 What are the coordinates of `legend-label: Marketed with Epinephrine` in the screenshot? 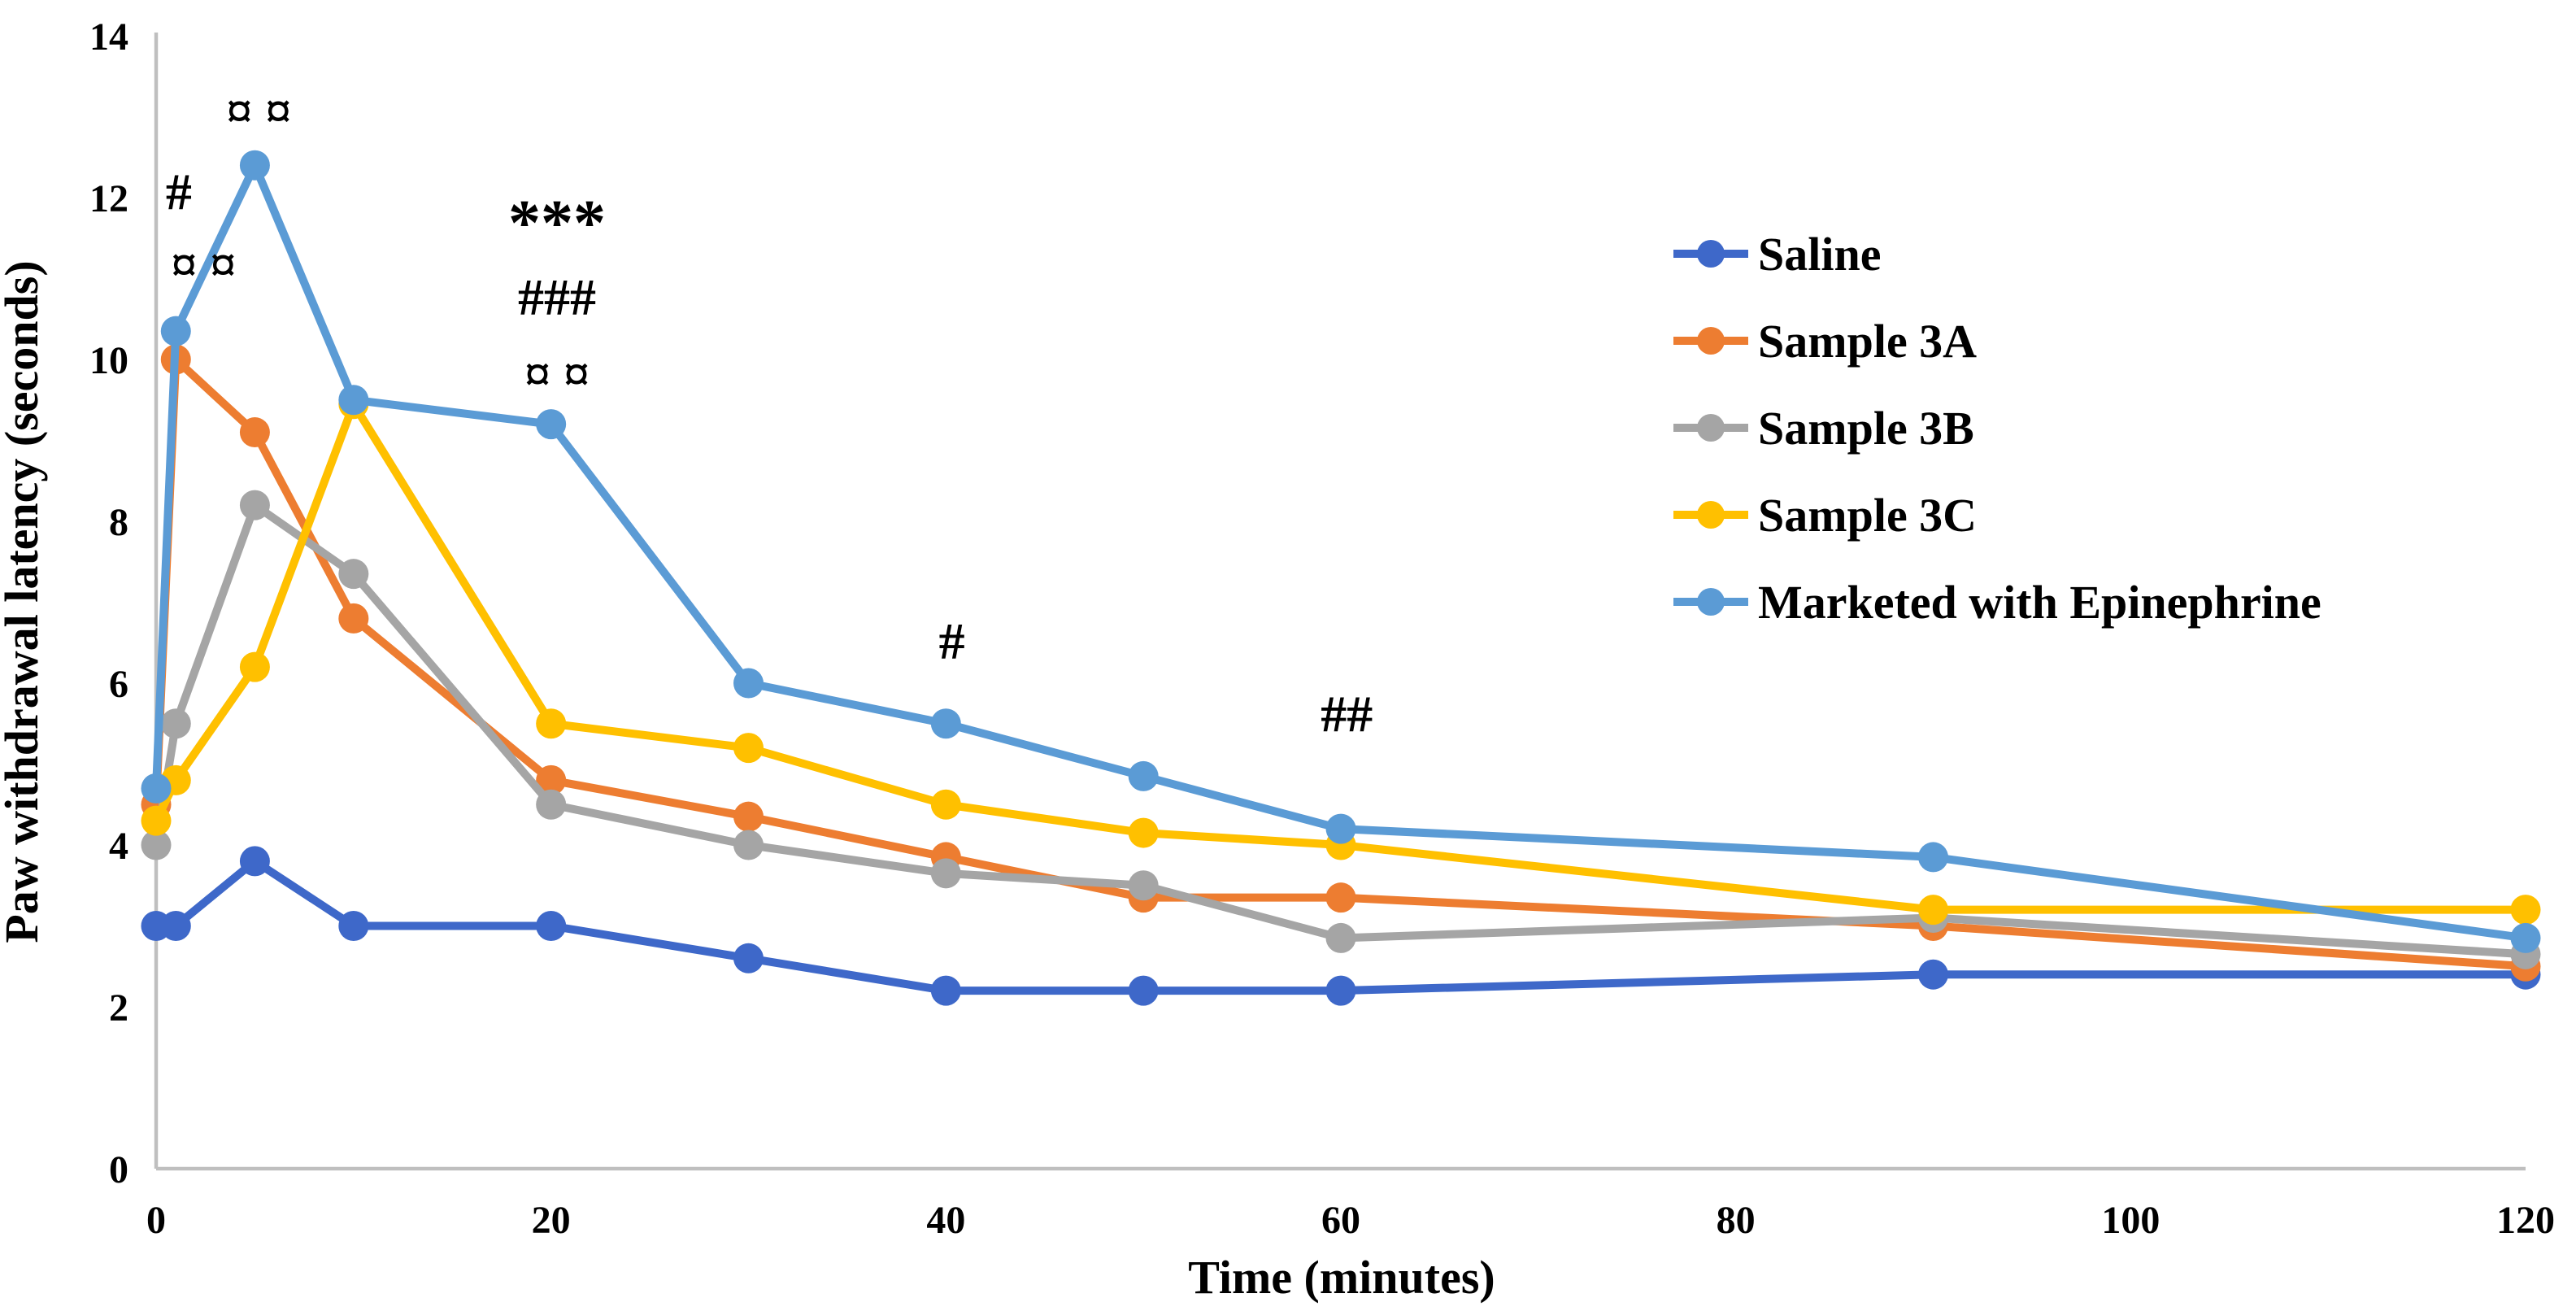 It's located at (2040, 602).